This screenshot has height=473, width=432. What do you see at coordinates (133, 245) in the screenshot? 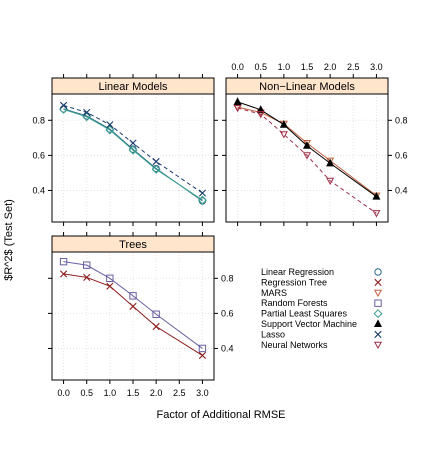
I see `panel-title: Trees` at bounding box center [133, 245].